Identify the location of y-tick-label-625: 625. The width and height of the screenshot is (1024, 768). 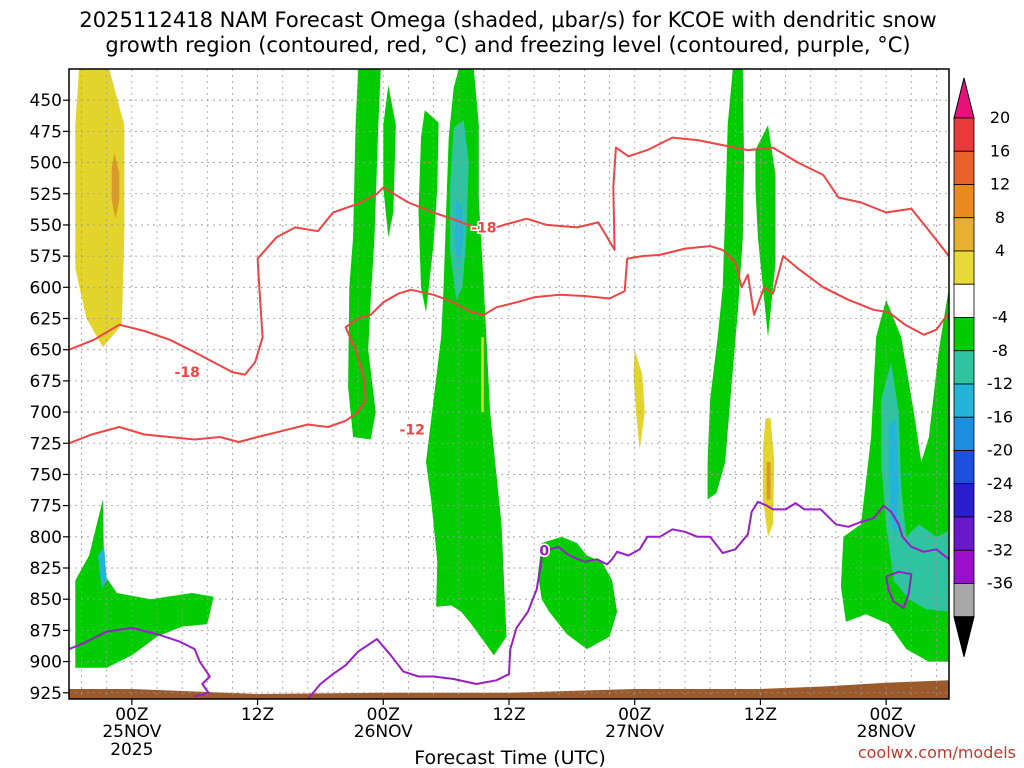
(46, 320).